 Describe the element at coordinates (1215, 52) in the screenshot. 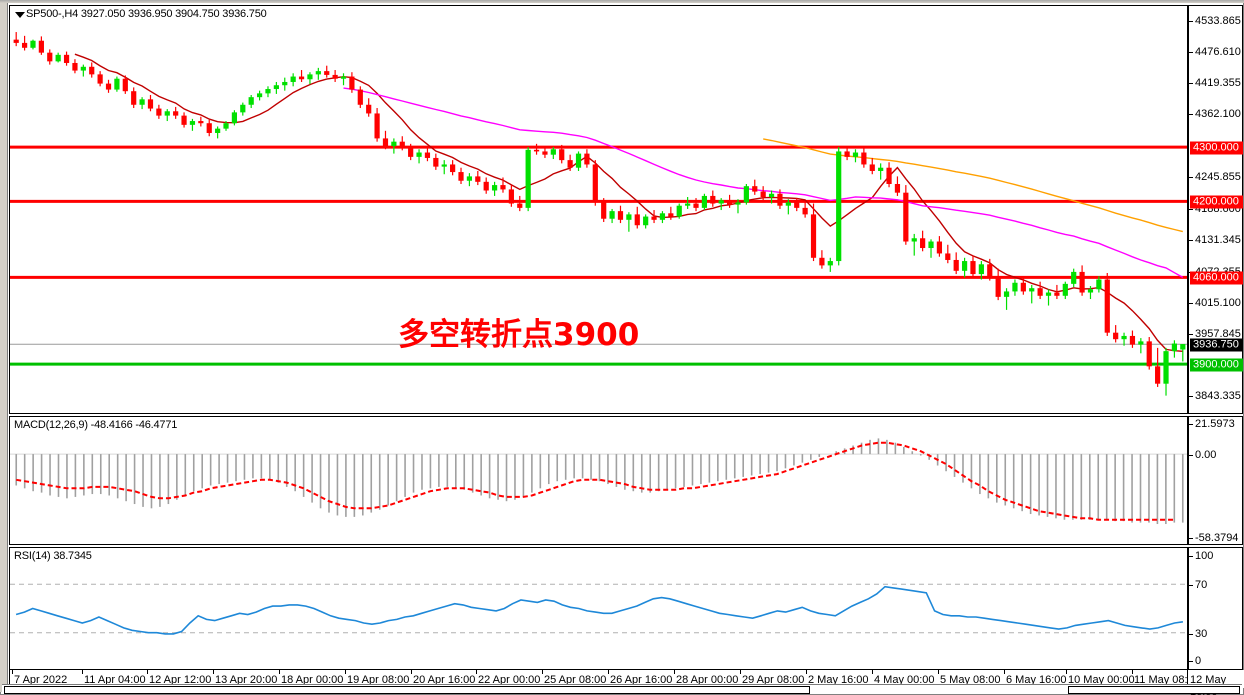

I see `scale-tick: 4476.610` at that location.